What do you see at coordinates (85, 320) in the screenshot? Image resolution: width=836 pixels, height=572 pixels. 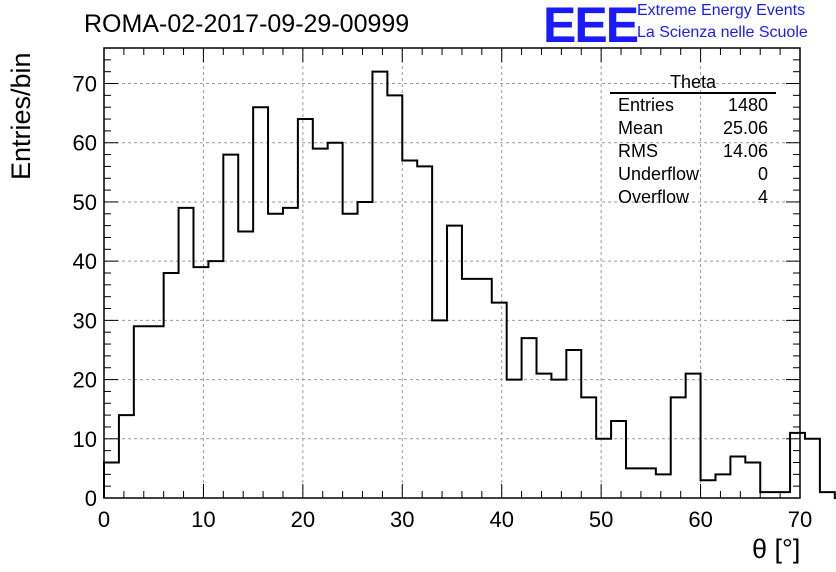 I see `y-tick-label: 30` at bounding box center [85, 320].